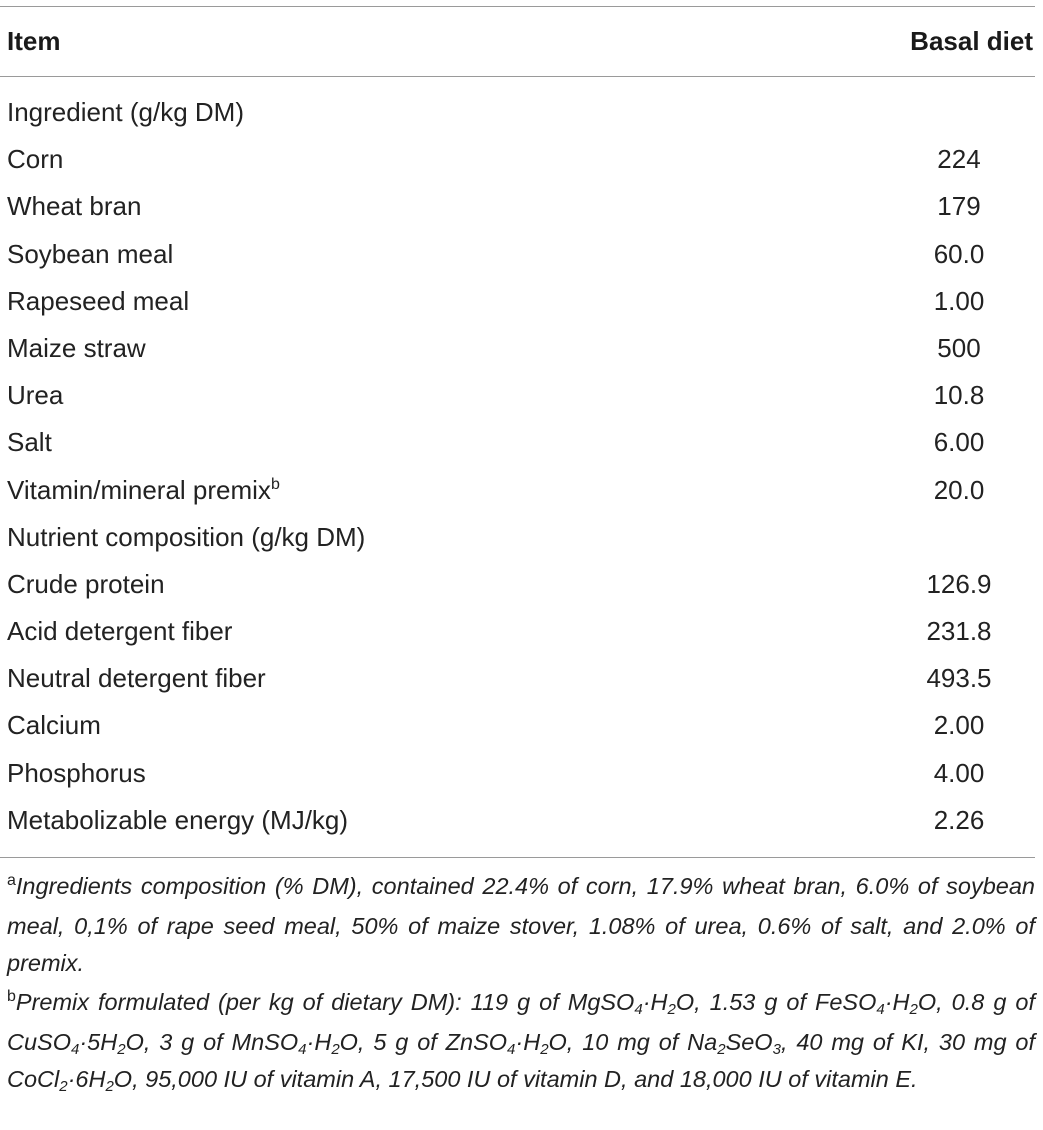 The height and width of the screenshot is (1130, 1043). What do you see at coordinates (959, 678) in the screenshot?
I see `row-value: 493.5` at bounding box center [959, 678].